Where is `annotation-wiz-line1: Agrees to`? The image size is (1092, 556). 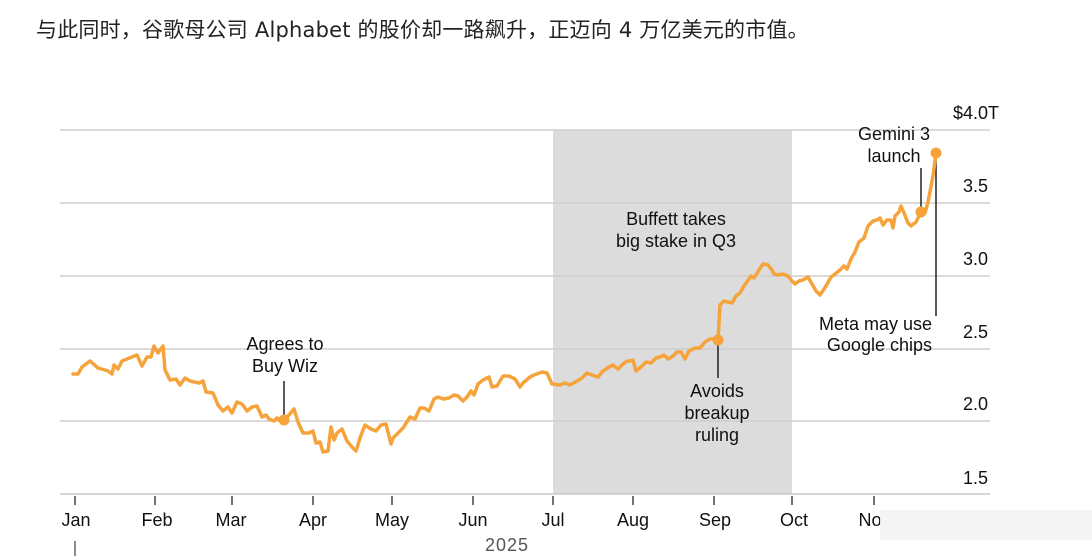
annotation-wiz-line1: Agrees to is located at coordinates (284, 344).